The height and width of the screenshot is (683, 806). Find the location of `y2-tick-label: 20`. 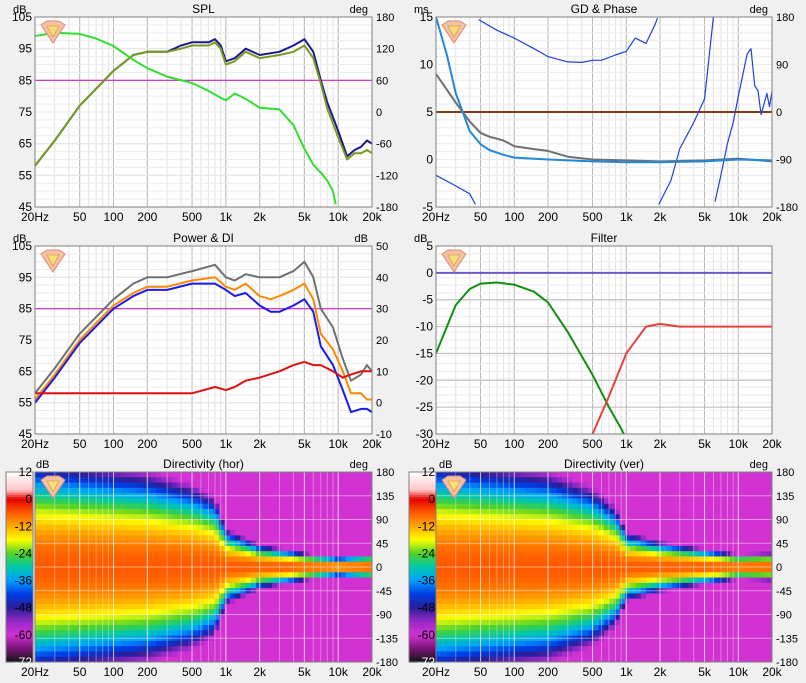

y2-tick-label: 20 is located at coordinates (382, 341).